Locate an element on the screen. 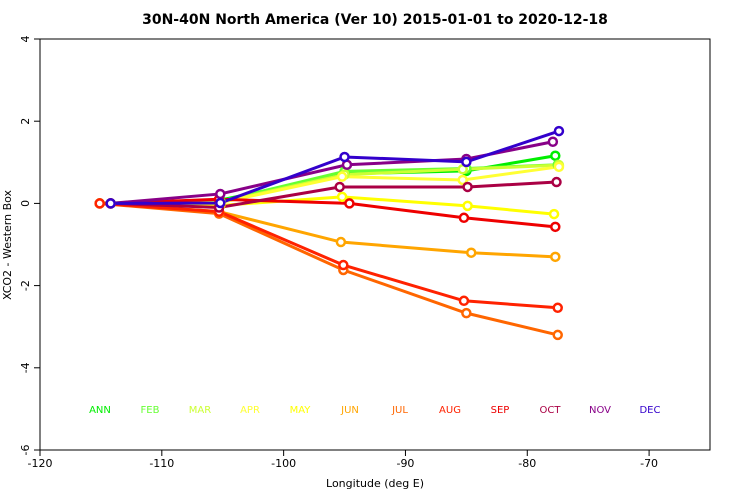 Image resolution: width=750 pixels, height=504 pixels. legend-label: JUN is located at coordinates (349, 410).